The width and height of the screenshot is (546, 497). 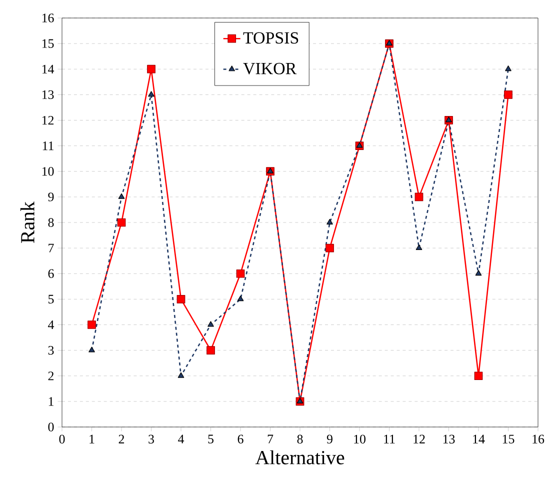 I want to click on y-tick-label: 6, so click(x=51, y=273).